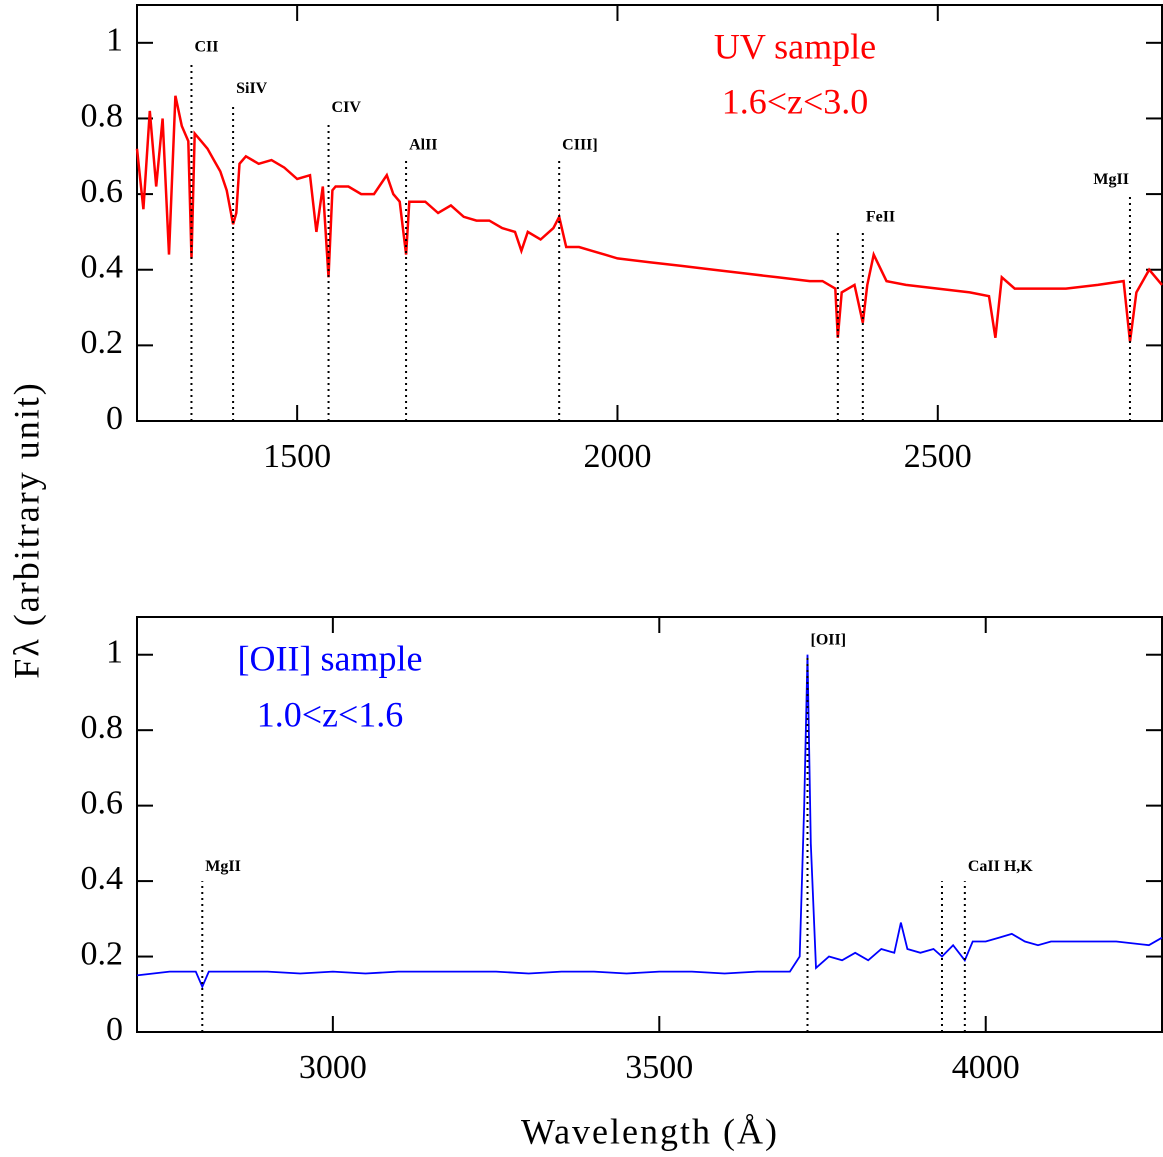 This screenshot has height=1157, width=1163. Describe the element at coordinates (938, 456) in the screenshot. I see `x-tick-label: 2500` at that location.